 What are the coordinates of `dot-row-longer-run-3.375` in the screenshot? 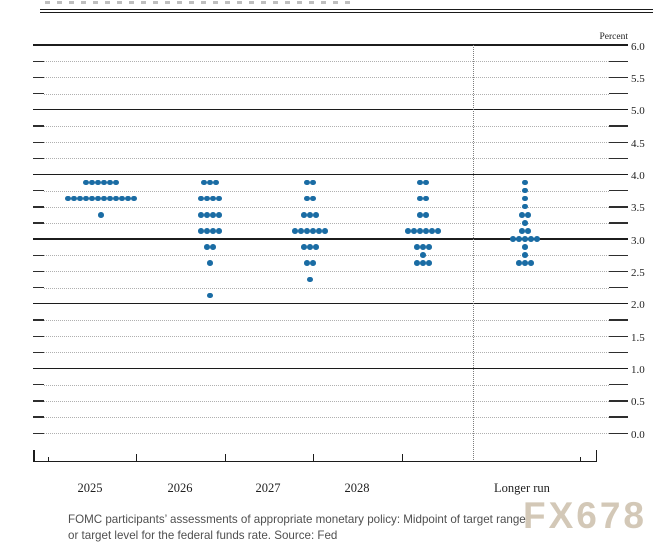 It's located at (525, 214).